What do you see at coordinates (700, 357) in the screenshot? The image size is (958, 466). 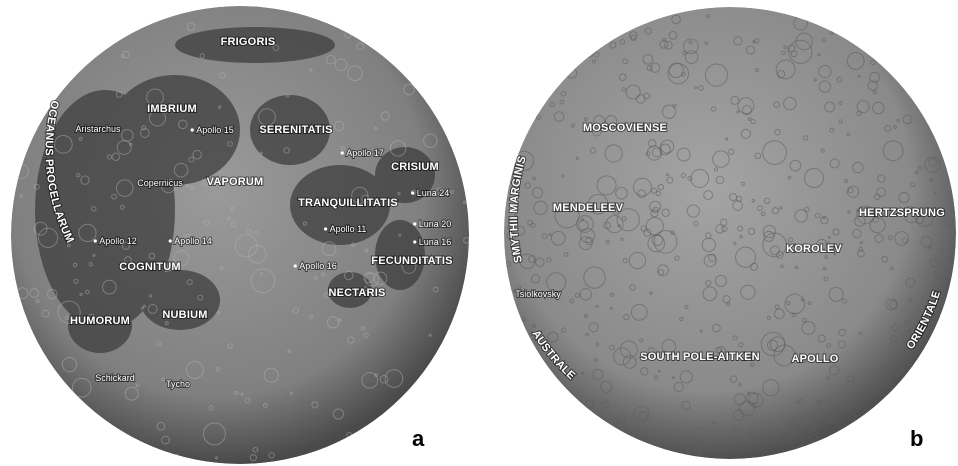 I see `feature-label: SOUTH POLE-AITKEN` at bounding box center [700, 357].